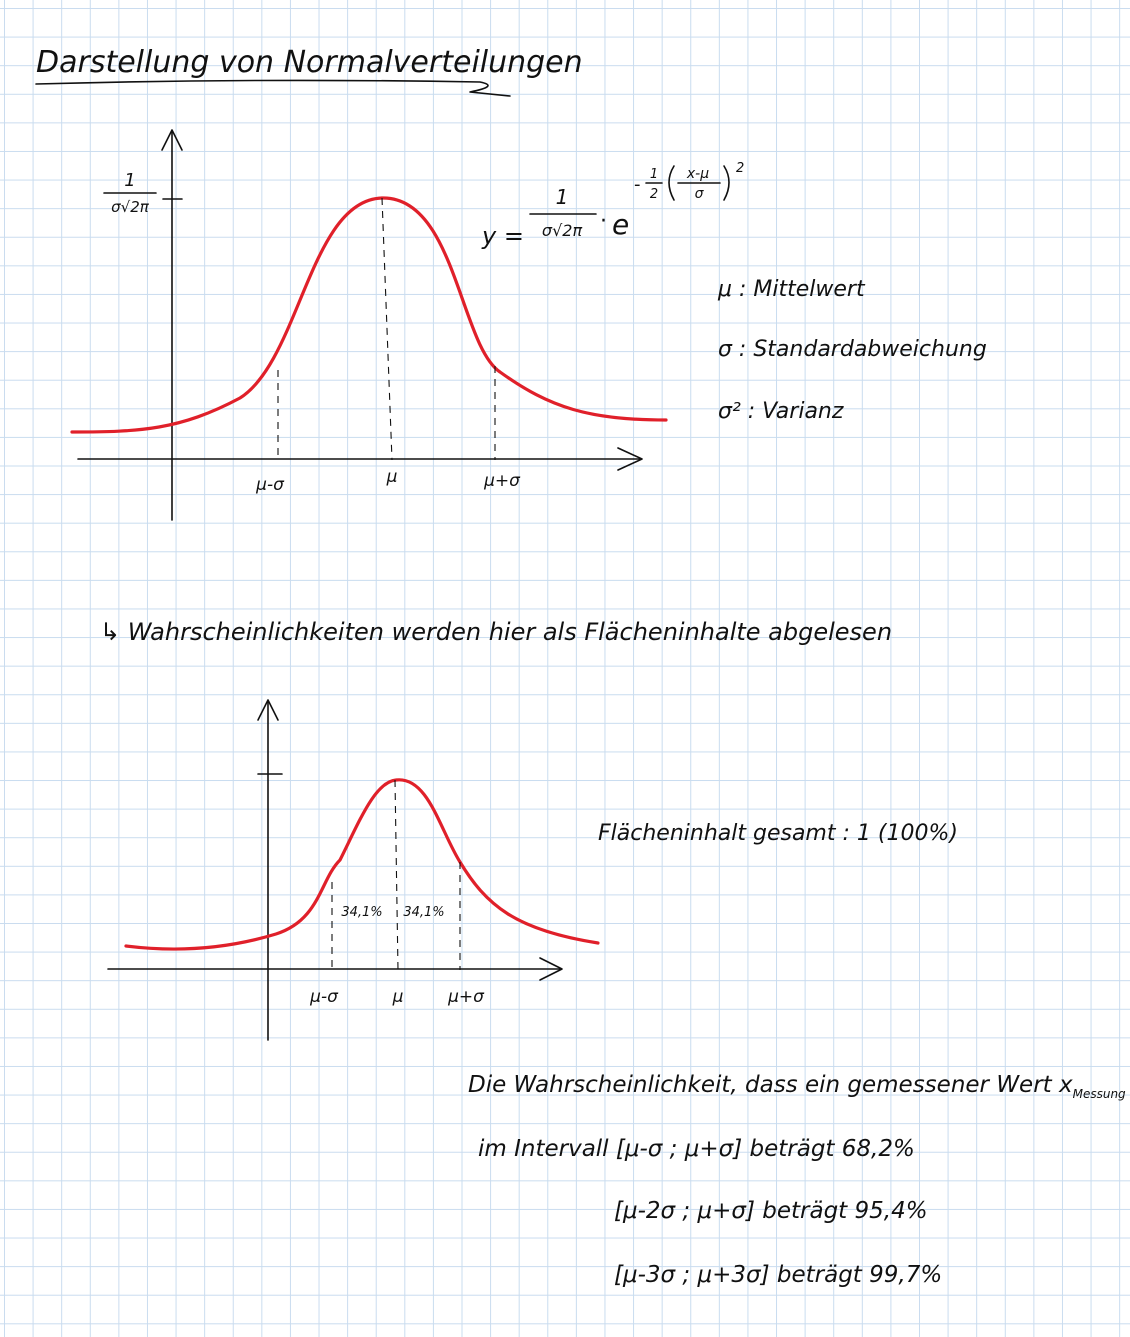 This screenshot has height=1337, width=1130. I want to click on prob-line-4: [μ-3σ ; μ+3σ] beträgt 99,7%, so click(778, 1275).